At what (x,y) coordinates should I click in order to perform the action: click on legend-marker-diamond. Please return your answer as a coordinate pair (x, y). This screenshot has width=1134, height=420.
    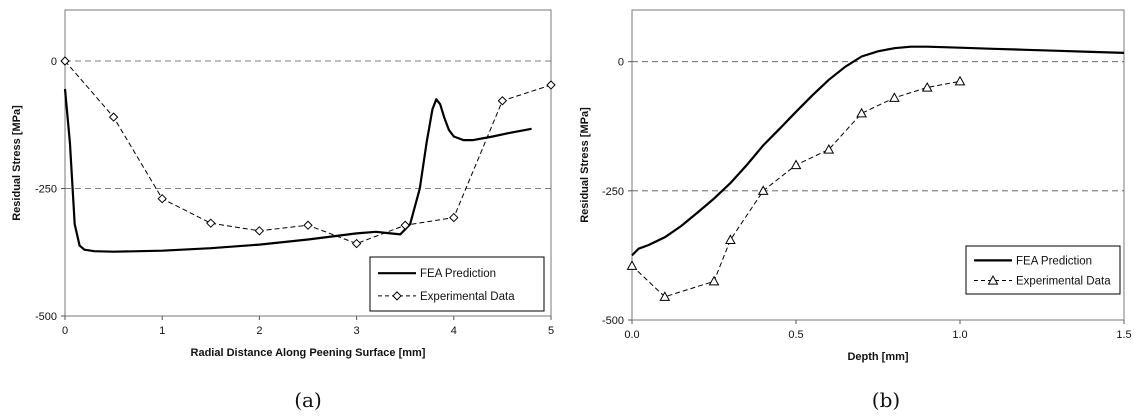
    Looking at the image, I should click on (397, 296).